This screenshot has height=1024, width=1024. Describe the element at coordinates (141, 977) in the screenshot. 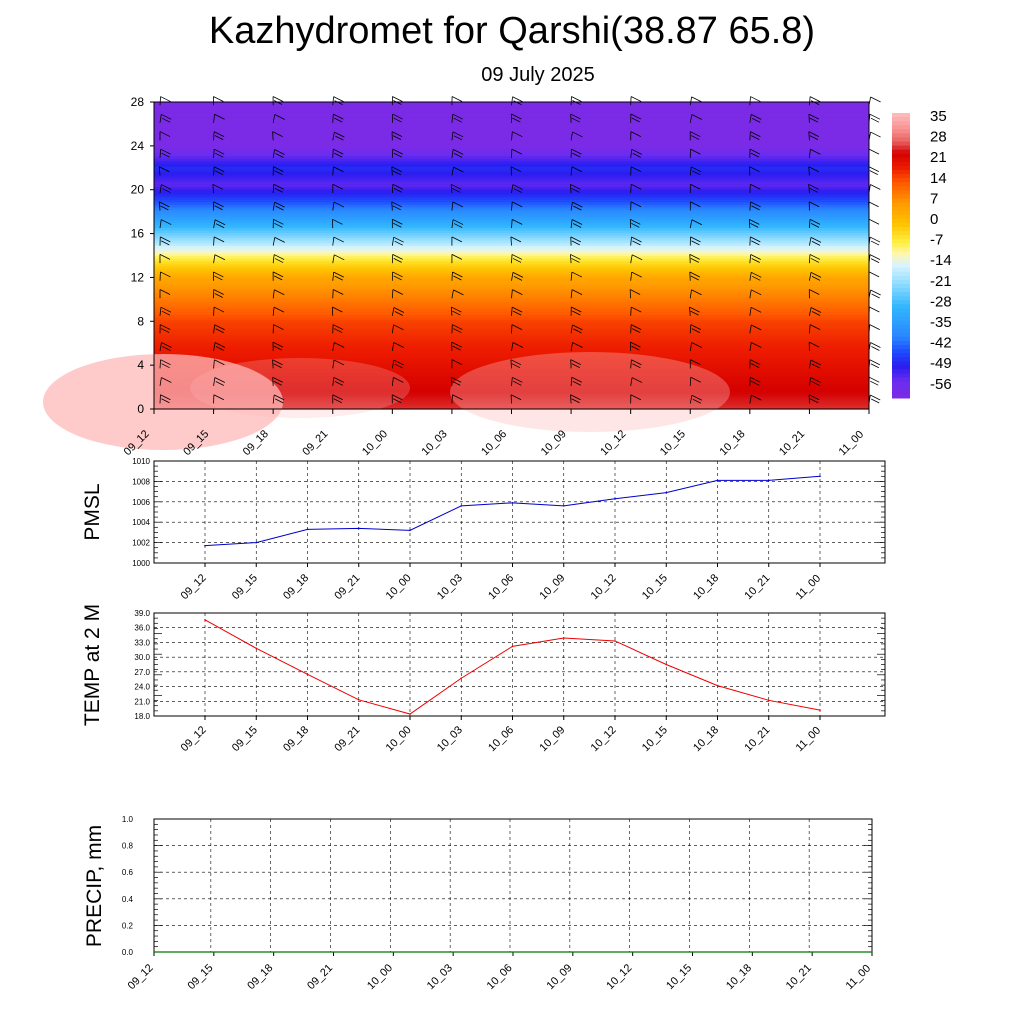

I see `x-tick-label: 09_12` at that location.